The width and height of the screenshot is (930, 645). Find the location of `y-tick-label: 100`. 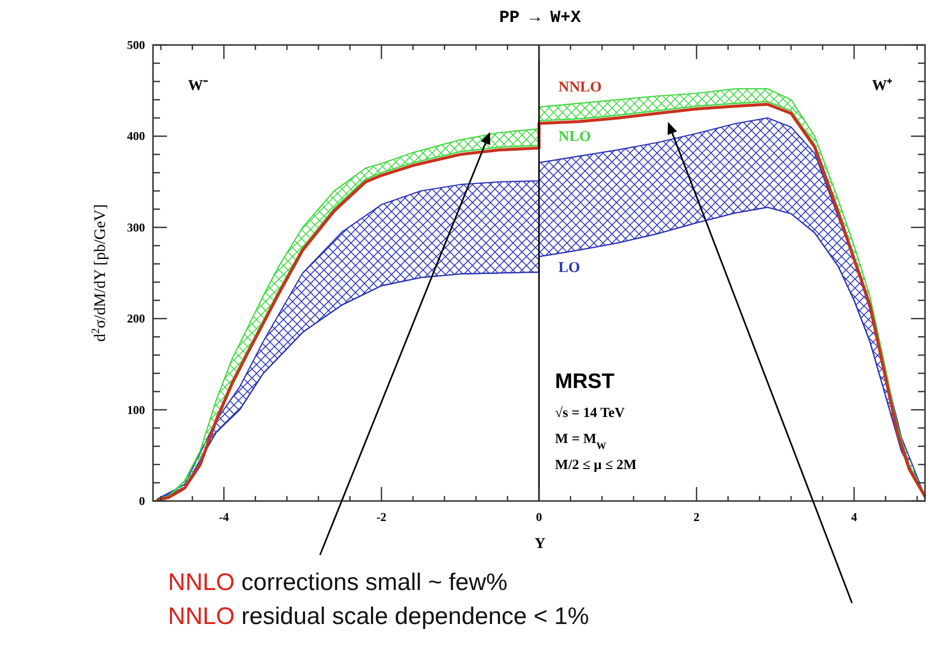

y-tick-label: 100 is located at coordinates (136, 409).